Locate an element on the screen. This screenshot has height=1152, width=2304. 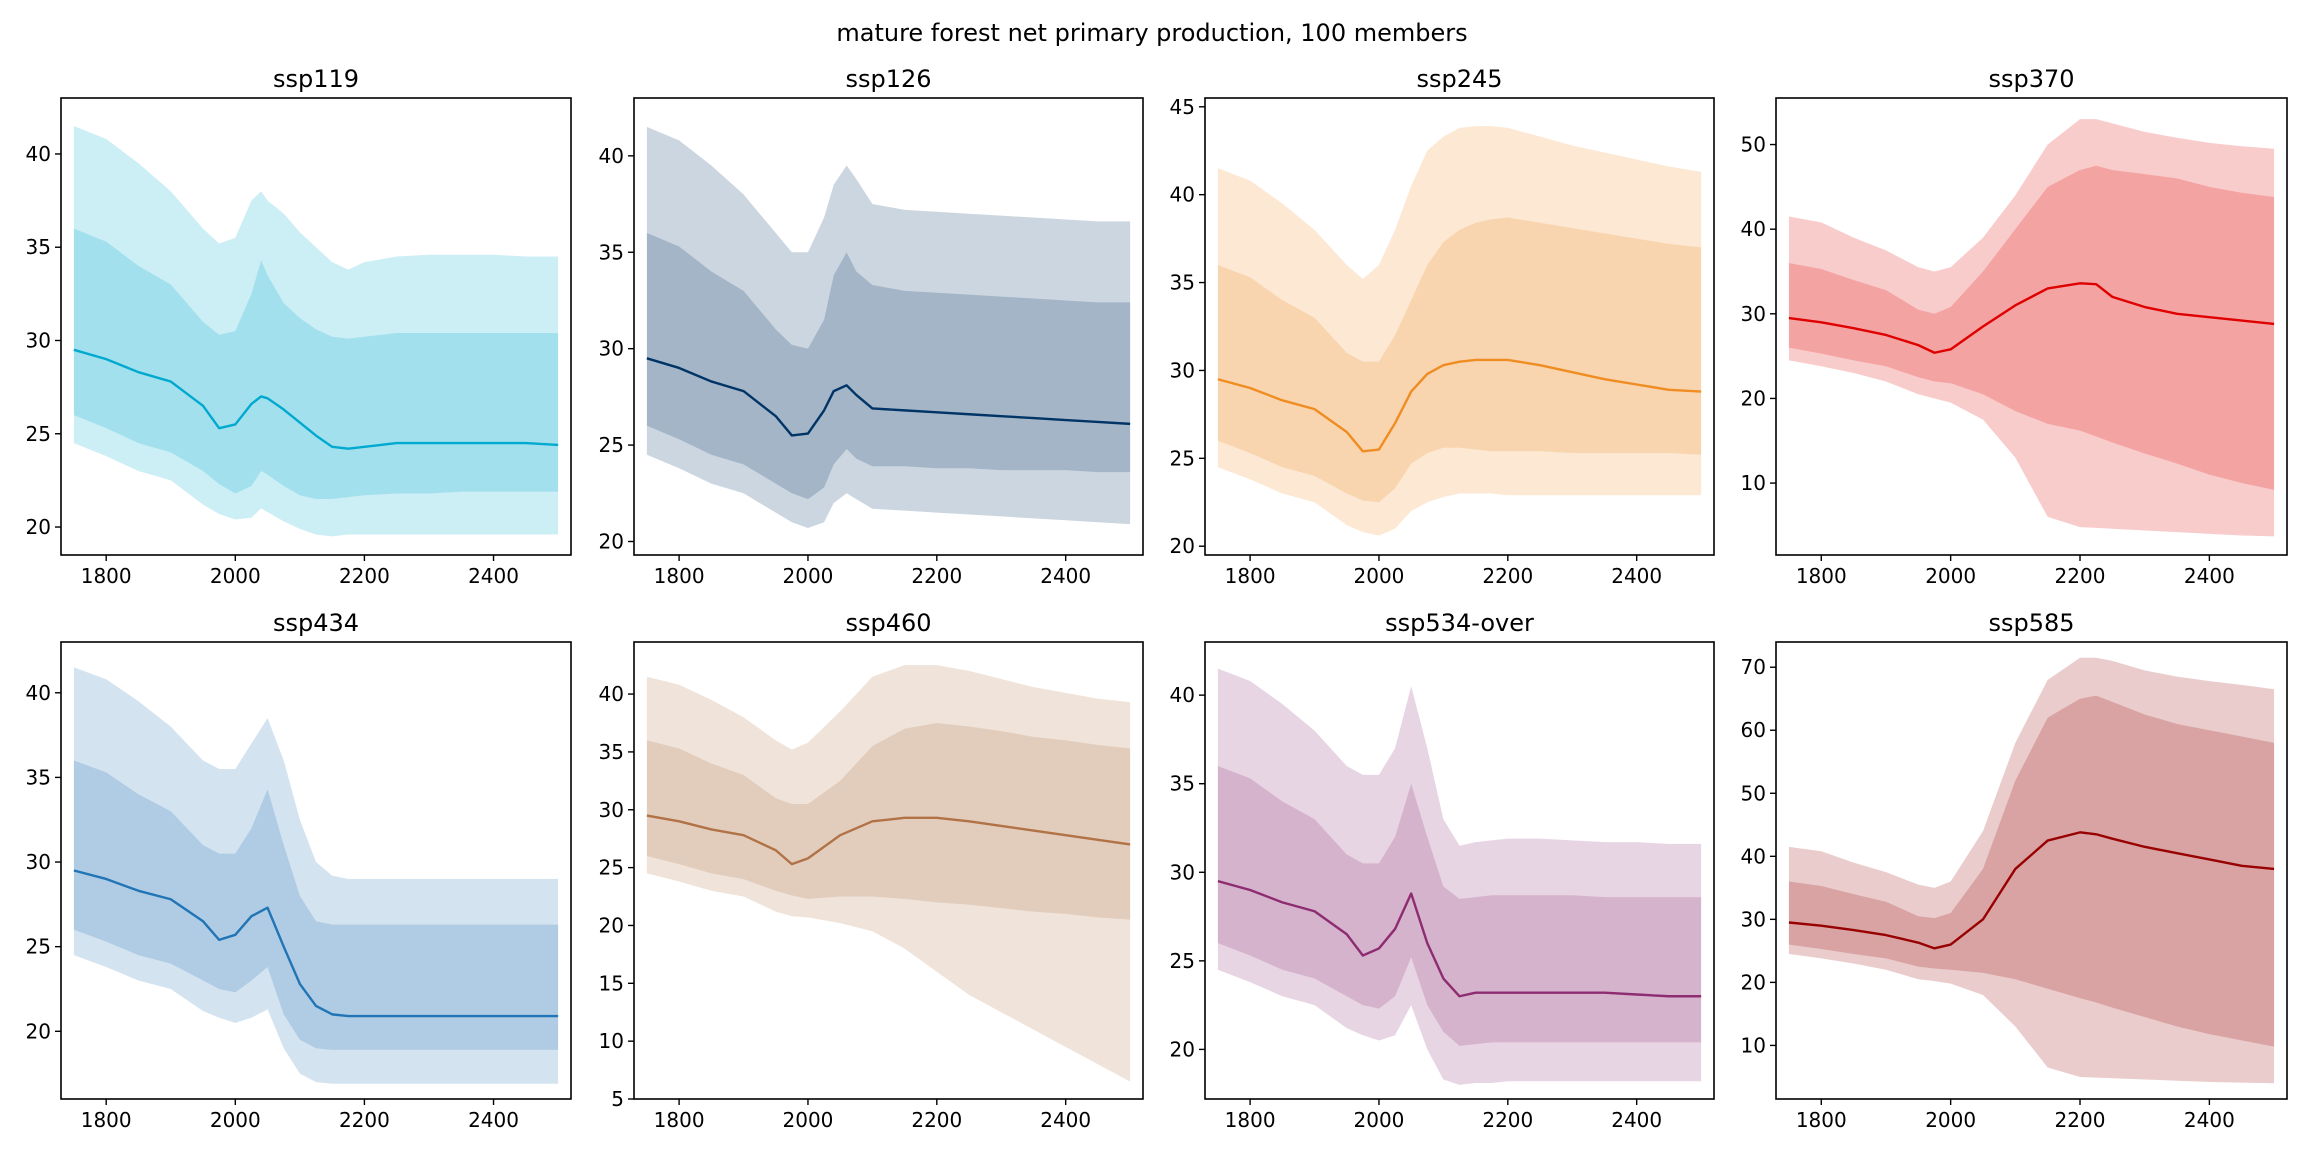
panel-ssp119: ssp119 1800 2000 2200 2400 20 25 30 35 40 is located at coordinates (299, 326).